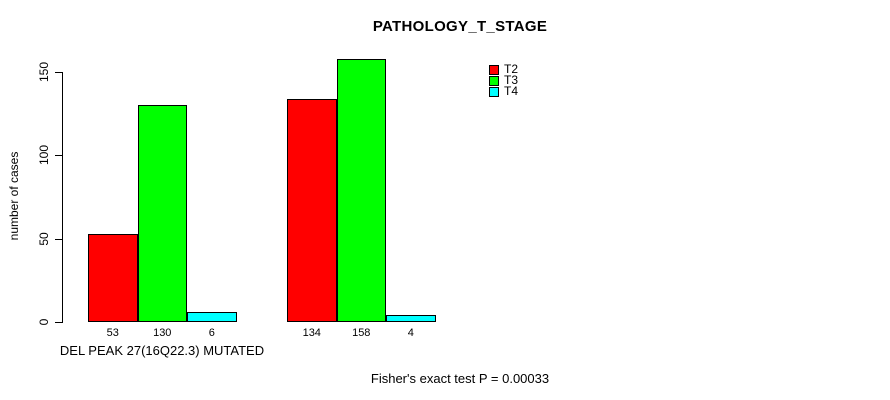  Describe the element at coordinates (410, 333) in the screenshot. I see `bar-value-label: 4` at that location.